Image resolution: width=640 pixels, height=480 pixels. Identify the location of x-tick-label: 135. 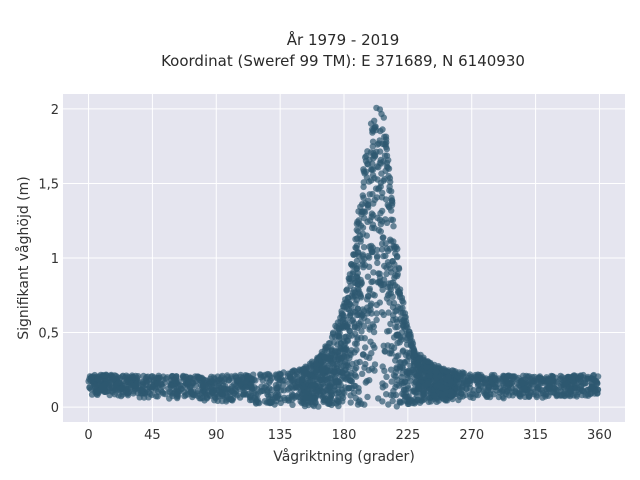
(280, 435).